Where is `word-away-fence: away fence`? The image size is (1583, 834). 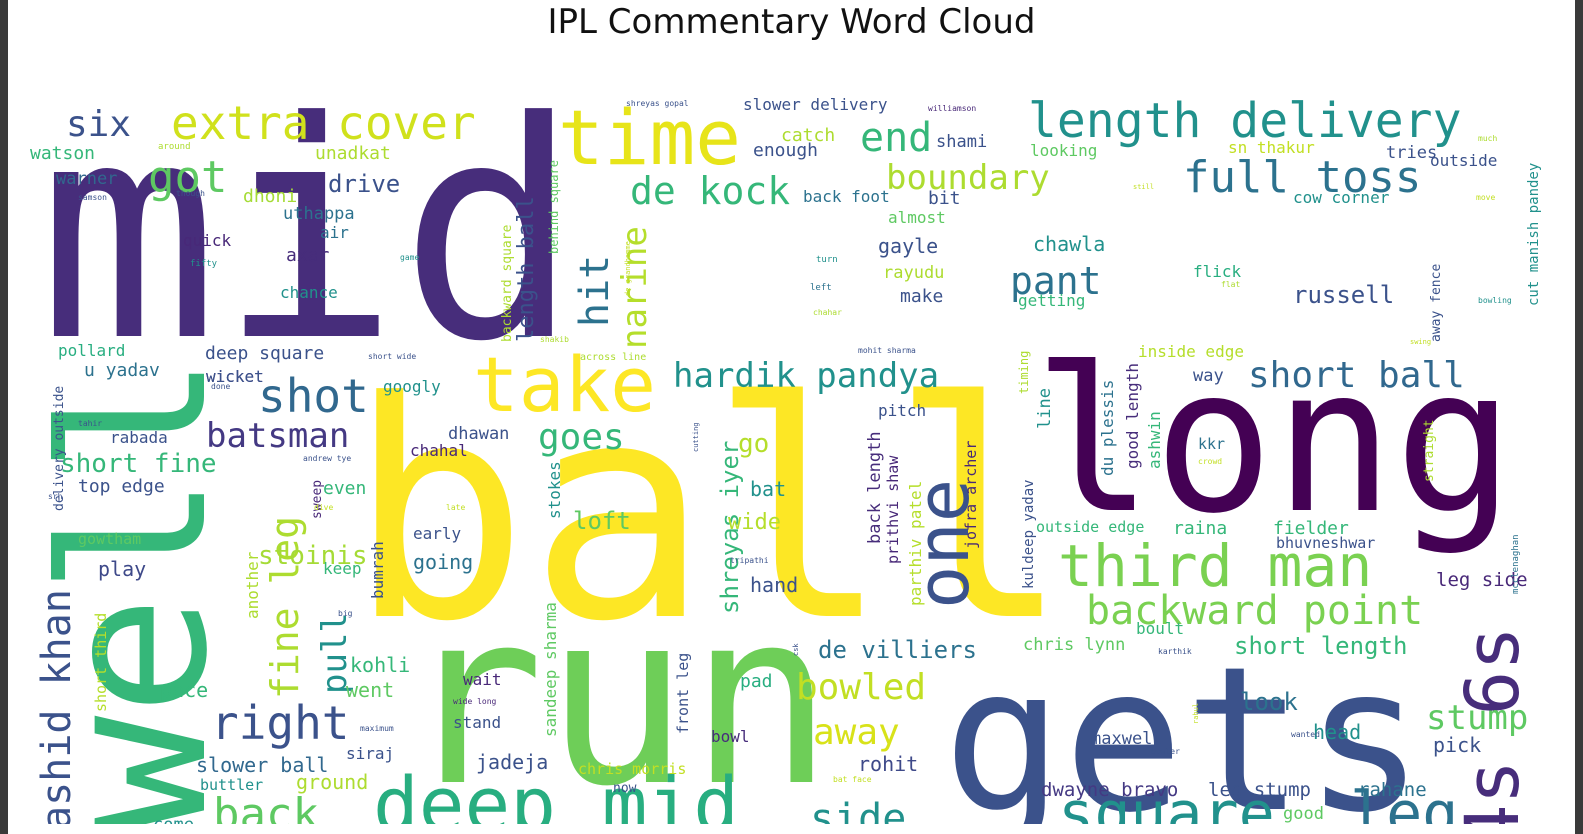 word-away-fence: away fence is located at coordinates (1436, 303).